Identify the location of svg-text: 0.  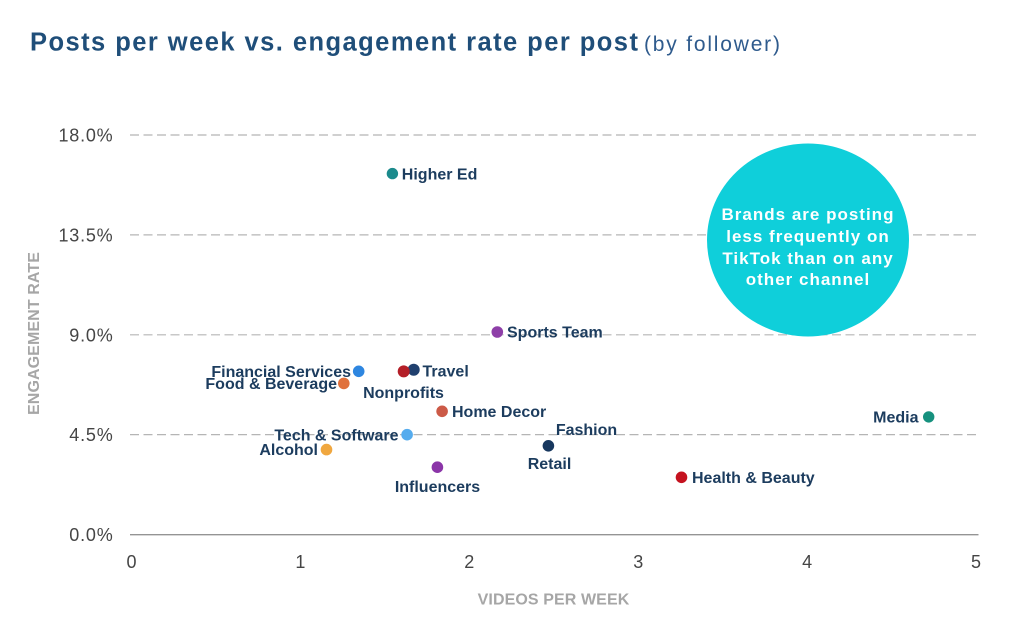
(131, 562).